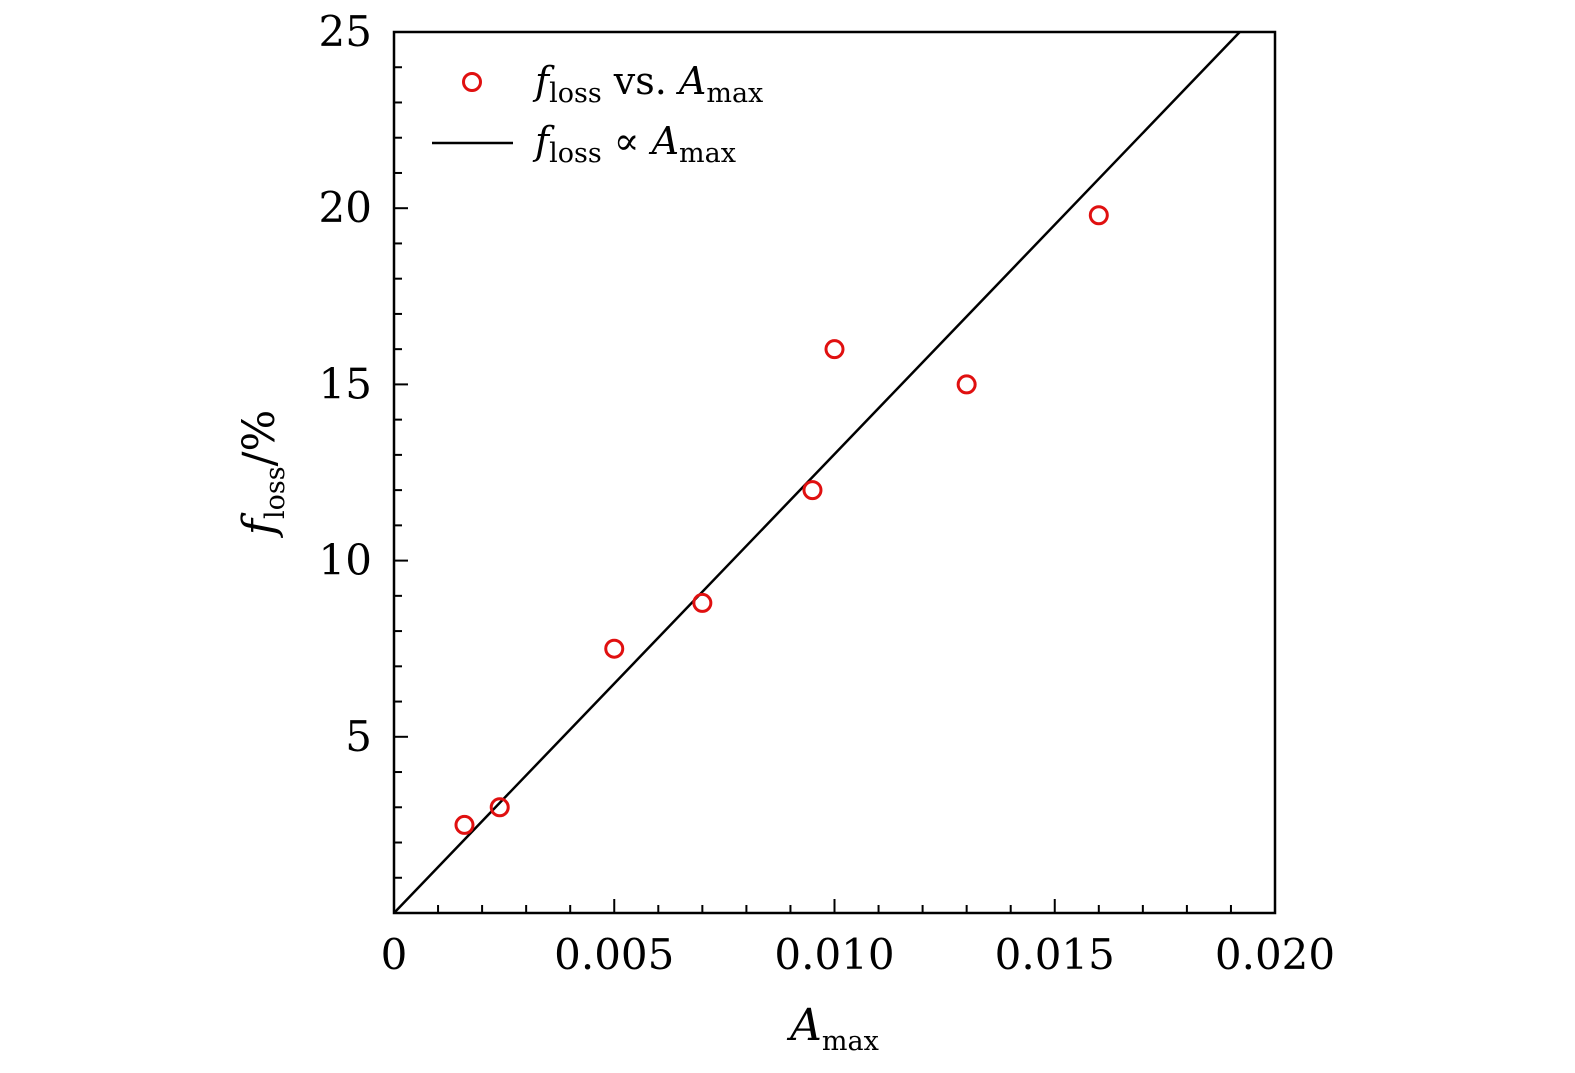  I want to click on legend-entry-scatter: floss vs. Amax, so click(647, 84).